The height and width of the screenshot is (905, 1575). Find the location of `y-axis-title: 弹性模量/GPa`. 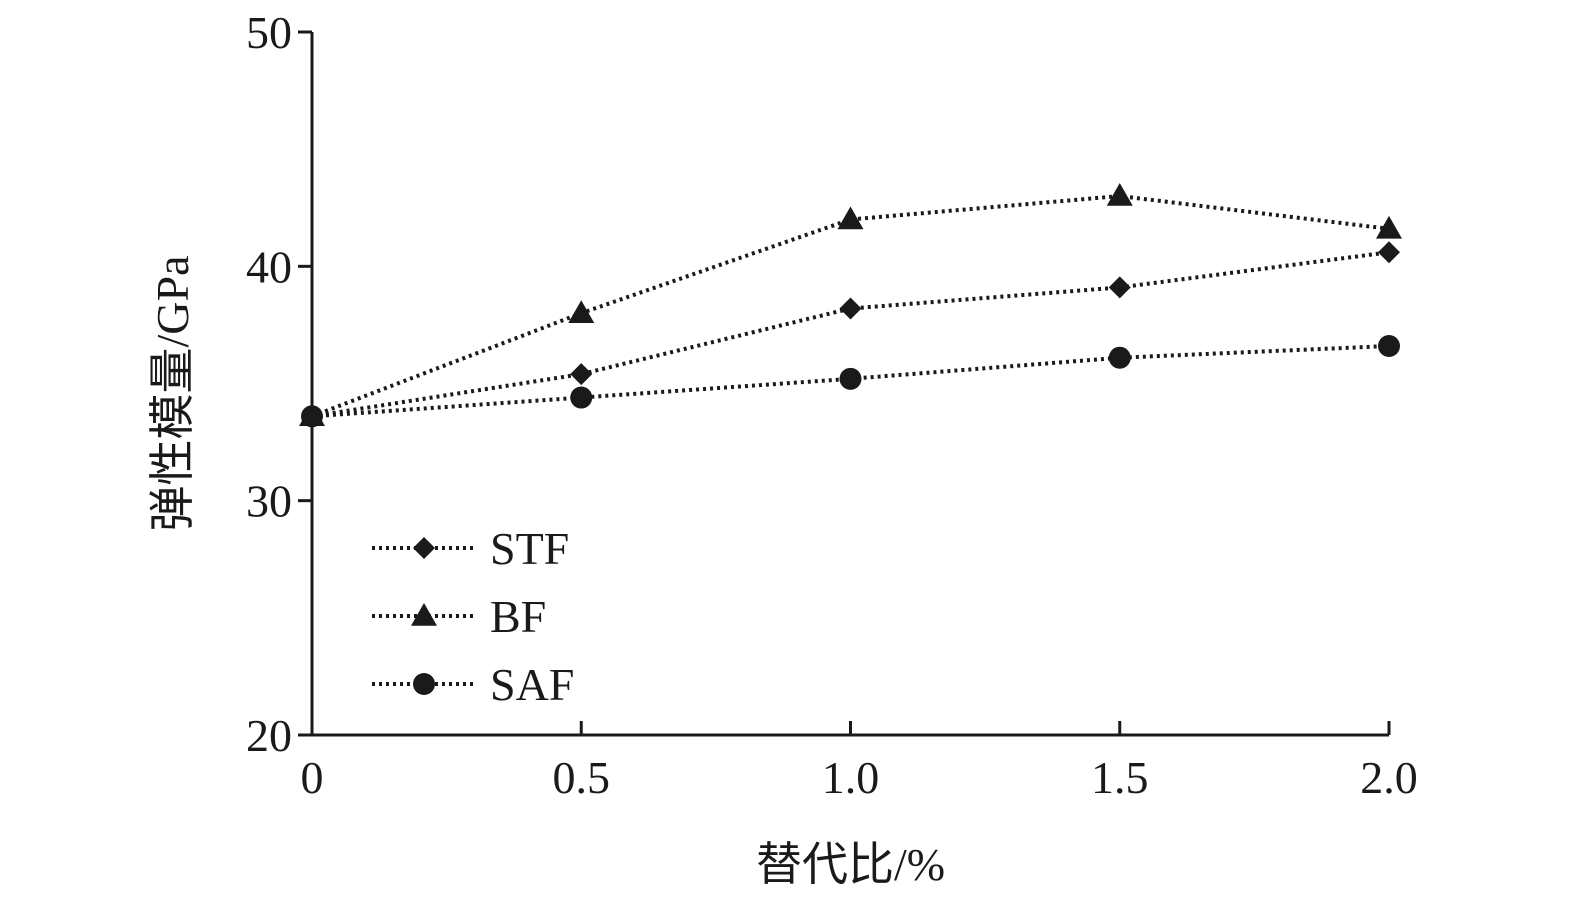

y-axis-title: 弹性模量/GPa is located at coordinates (172, 394).